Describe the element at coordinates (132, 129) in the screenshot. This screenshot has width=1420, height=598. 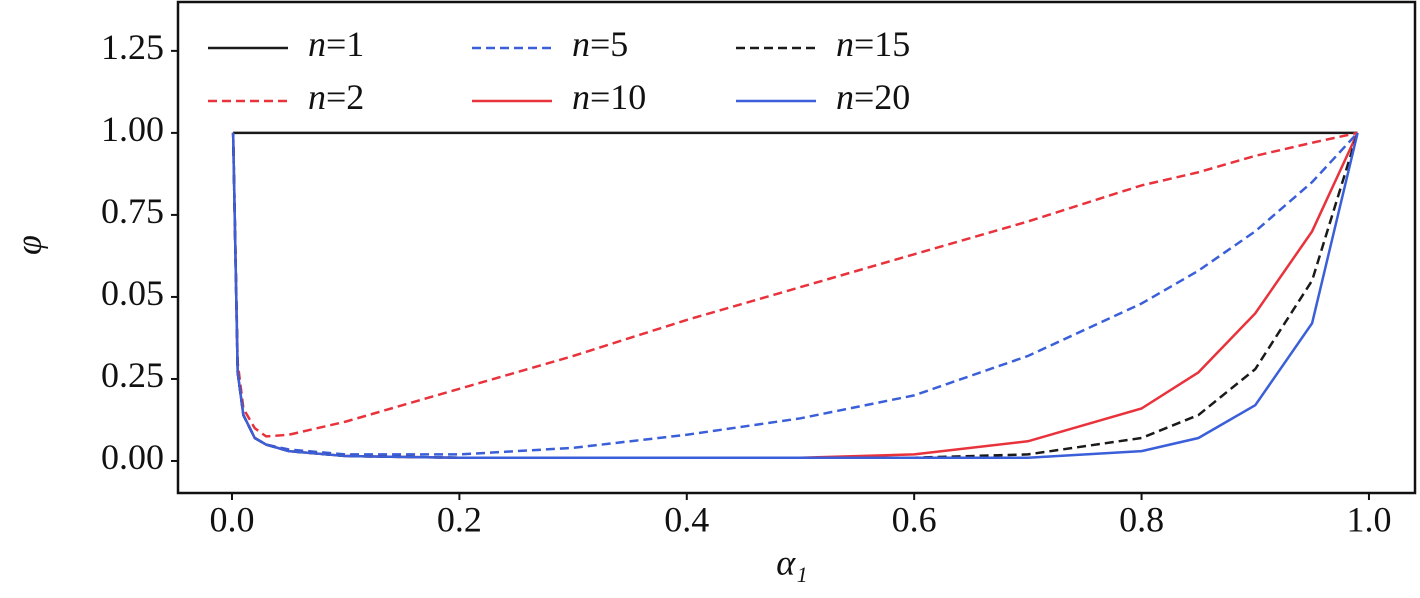
I see `y-tick-label: 1.00` at that location.